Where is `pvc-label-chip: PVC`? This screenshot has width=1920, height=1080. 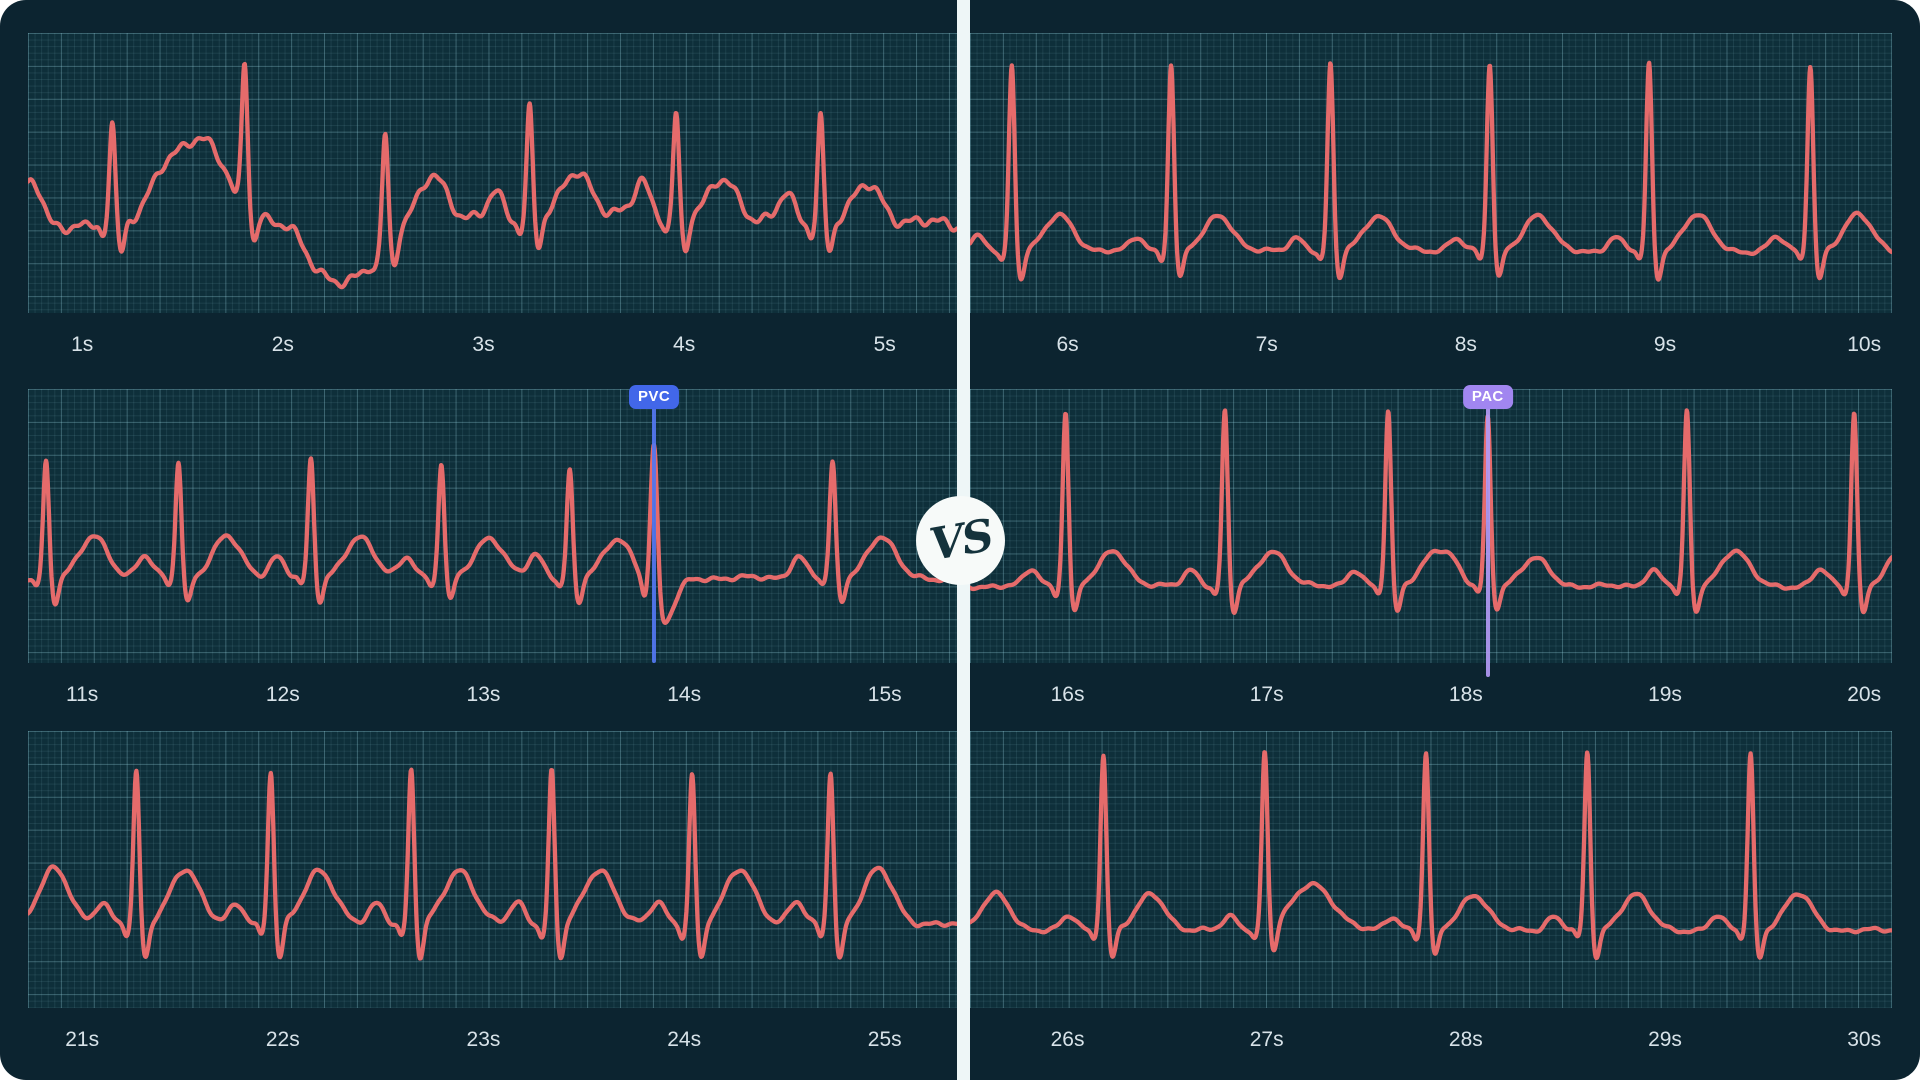 pvc-label-chip: PVC is located at coordinates (654, 397).